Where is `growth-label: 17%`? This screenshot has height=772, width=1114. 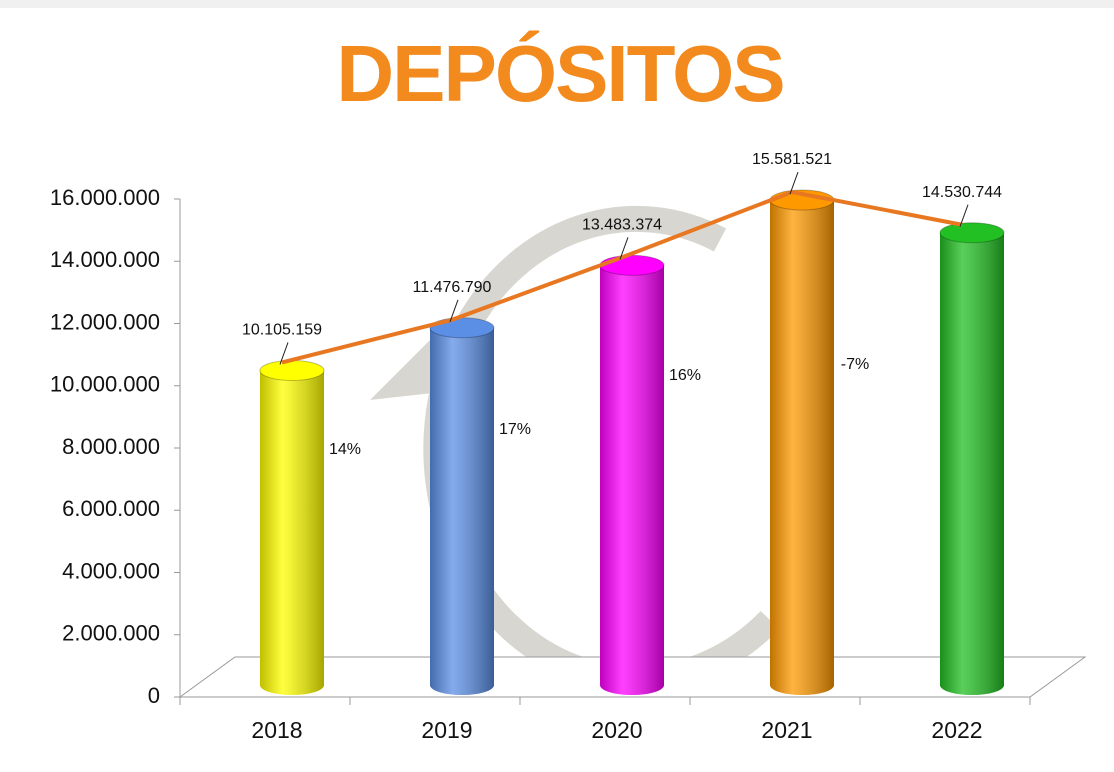 growth-label: 17% is located at coordinates (515, 429).